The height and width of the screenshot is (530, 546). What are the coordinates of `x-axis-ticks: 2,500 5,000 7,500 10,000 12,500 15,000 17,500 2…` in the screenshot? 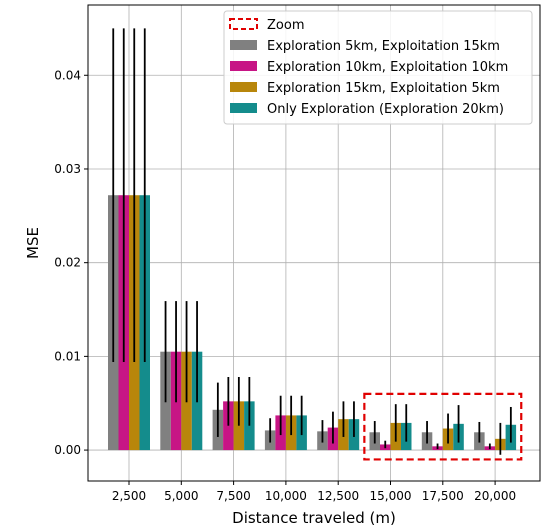 It's located at (314, 492).